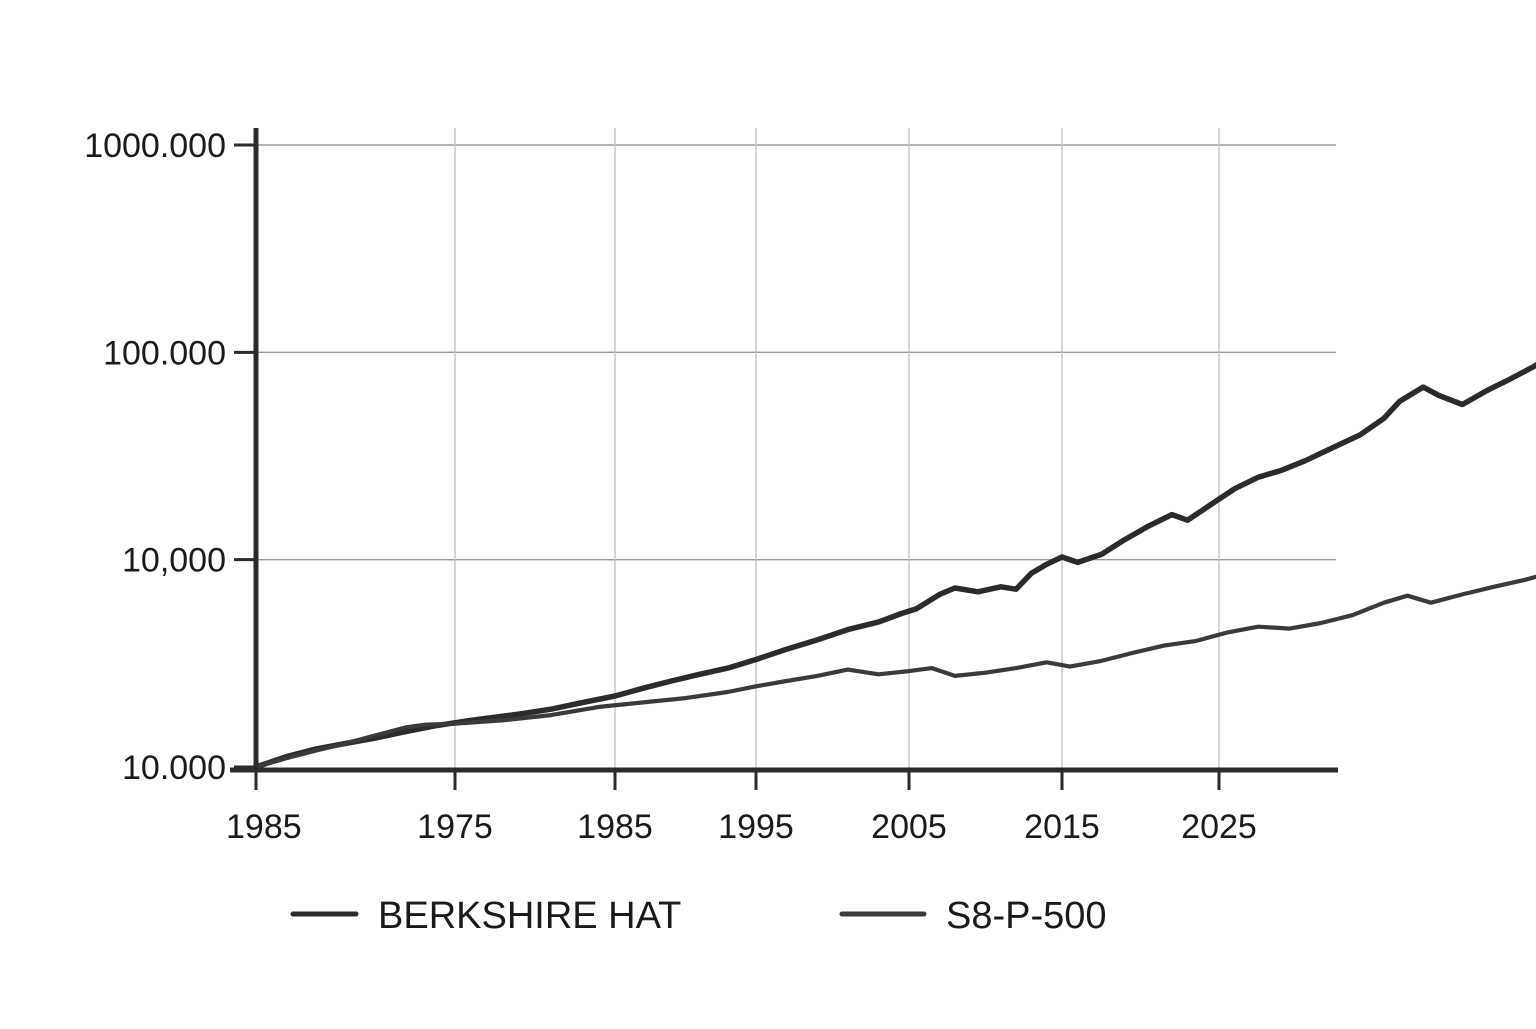  Describe the element at coordinates (756, 827) in the screenshot. I see `x-tick-label: 1995` at that location.